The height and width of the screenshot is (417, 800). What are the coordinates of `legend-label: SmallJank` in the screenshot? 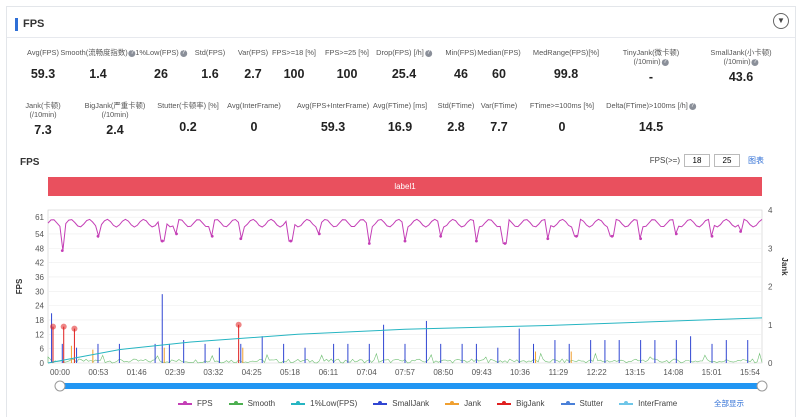 It's located at (411, 403).